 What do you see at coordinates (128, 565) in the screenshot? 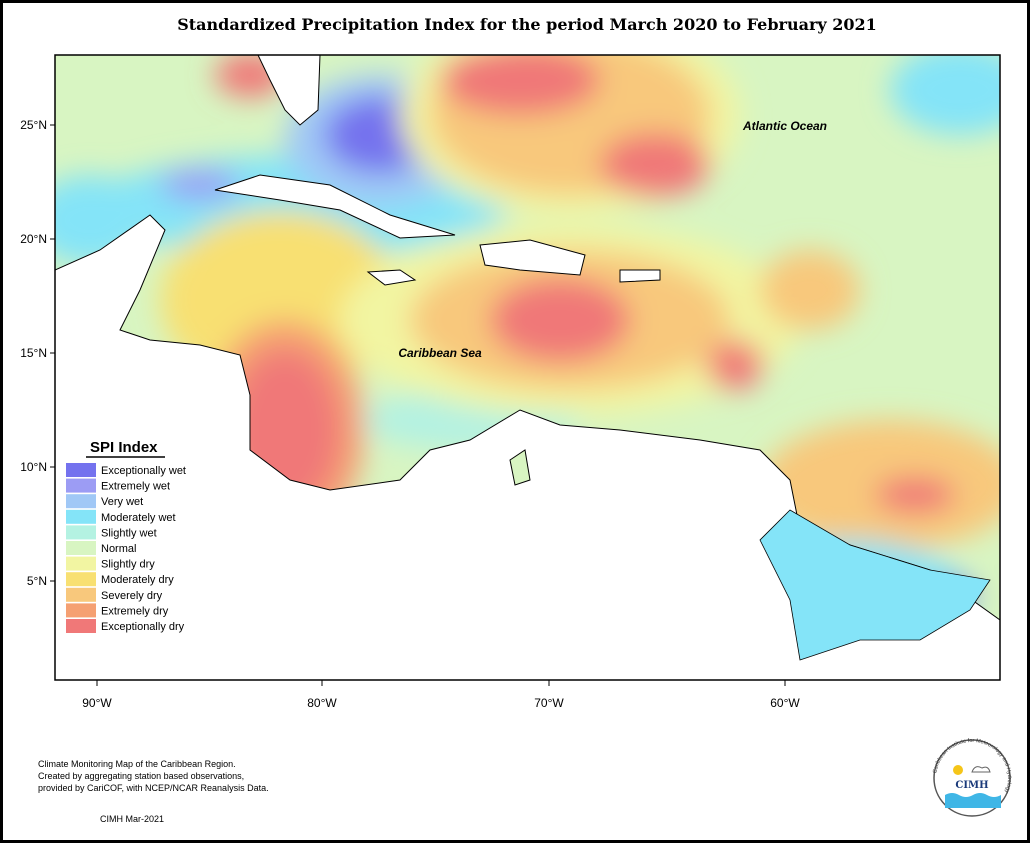
I see `legend-label: Slightly dry` at bounding box center [128, 565].